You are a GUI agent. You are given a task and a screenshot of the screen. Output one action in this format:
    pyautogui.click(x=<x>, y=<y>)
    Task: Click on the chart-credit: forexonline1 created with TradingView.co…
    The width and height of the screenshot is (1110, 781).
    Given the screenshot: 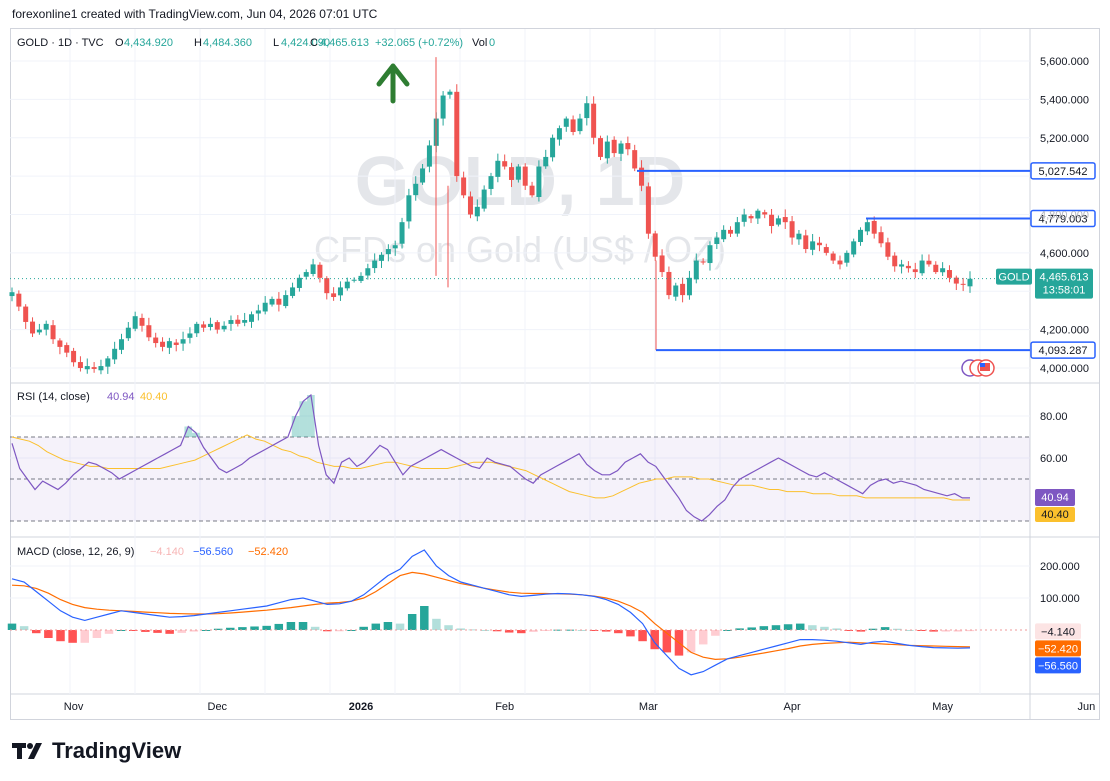 What is the action you would take?
    pyautogui.click(x=195, y=14)
    